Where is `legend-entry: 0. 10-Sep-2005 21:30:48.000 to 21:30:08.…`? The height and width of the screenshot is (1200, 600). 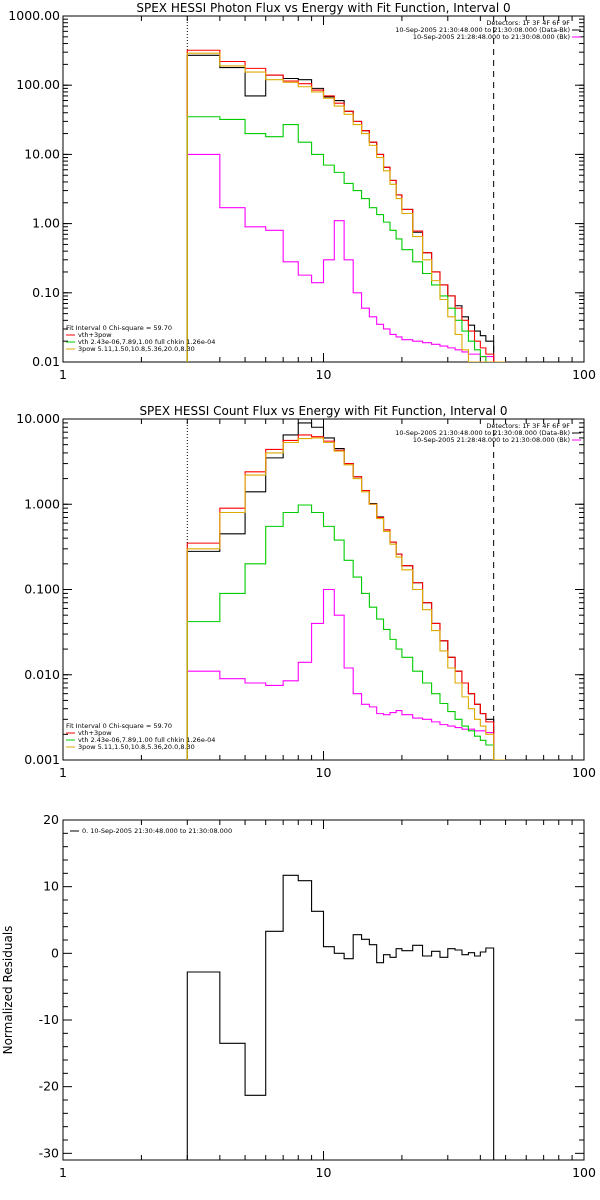
legend-entry: 0. 10-Sep-2005 21:30:48.000 to 21:30:08.… is located at coordinates (157, 831).